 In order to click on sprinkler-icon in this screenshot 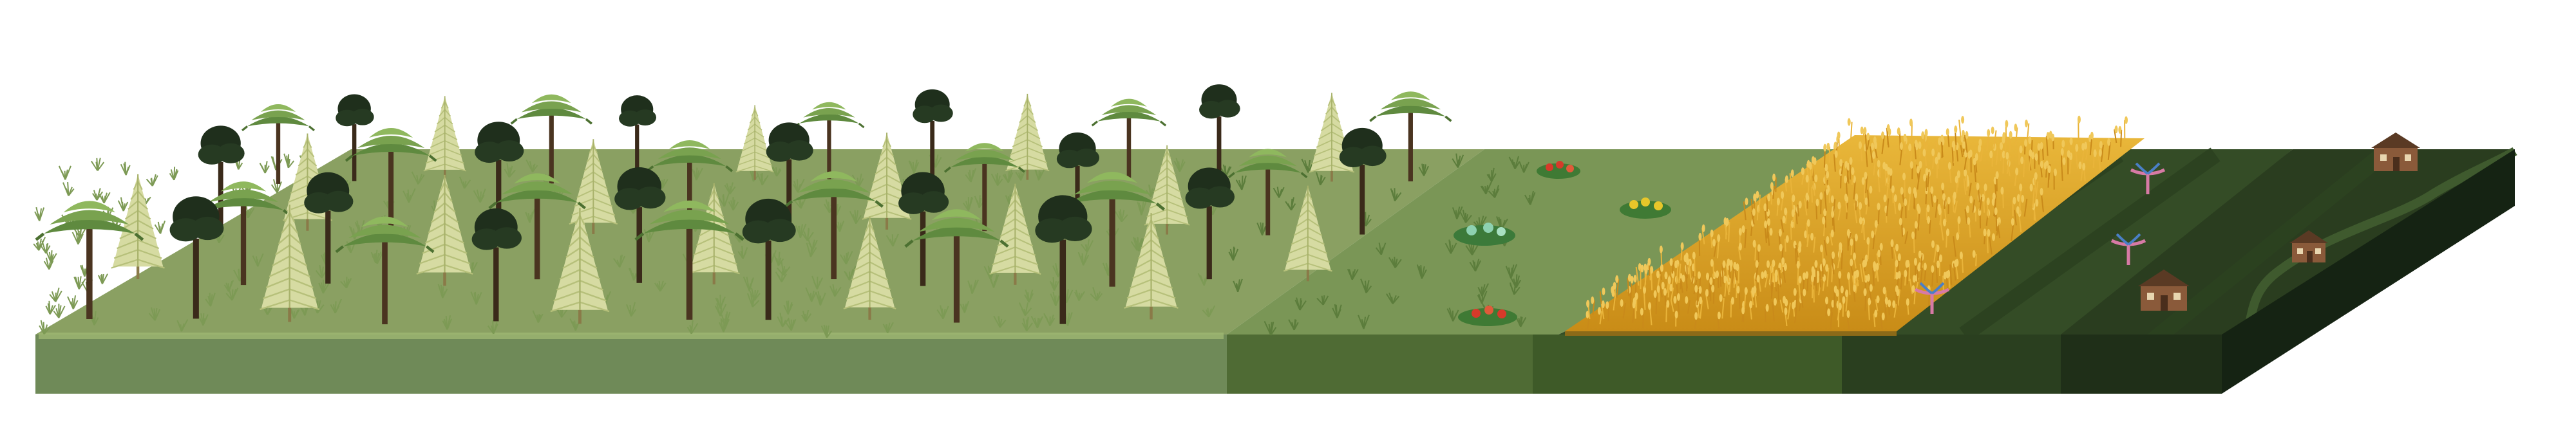, I will do `click(2128, 249)`.